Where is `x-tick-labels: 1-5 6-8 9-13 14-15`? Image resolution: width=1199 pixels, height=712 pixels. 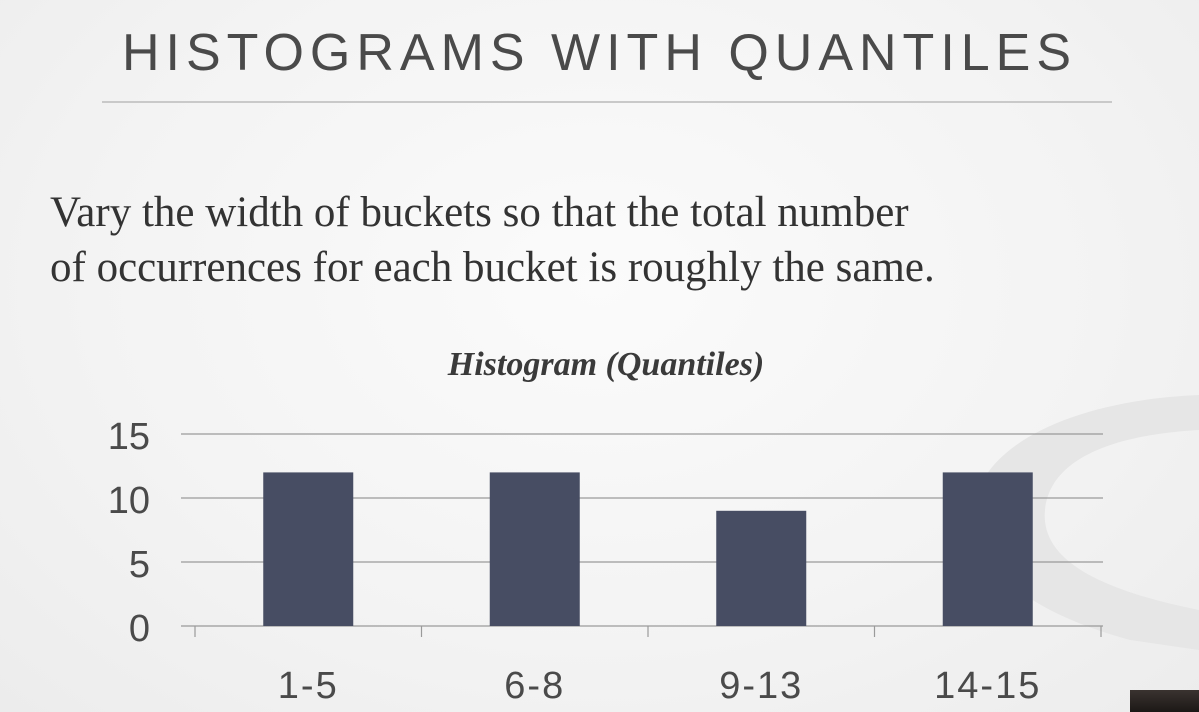
x-tick-labels: 1-5 6-8 9-13 14-15 is located at coordinates (659, 686).